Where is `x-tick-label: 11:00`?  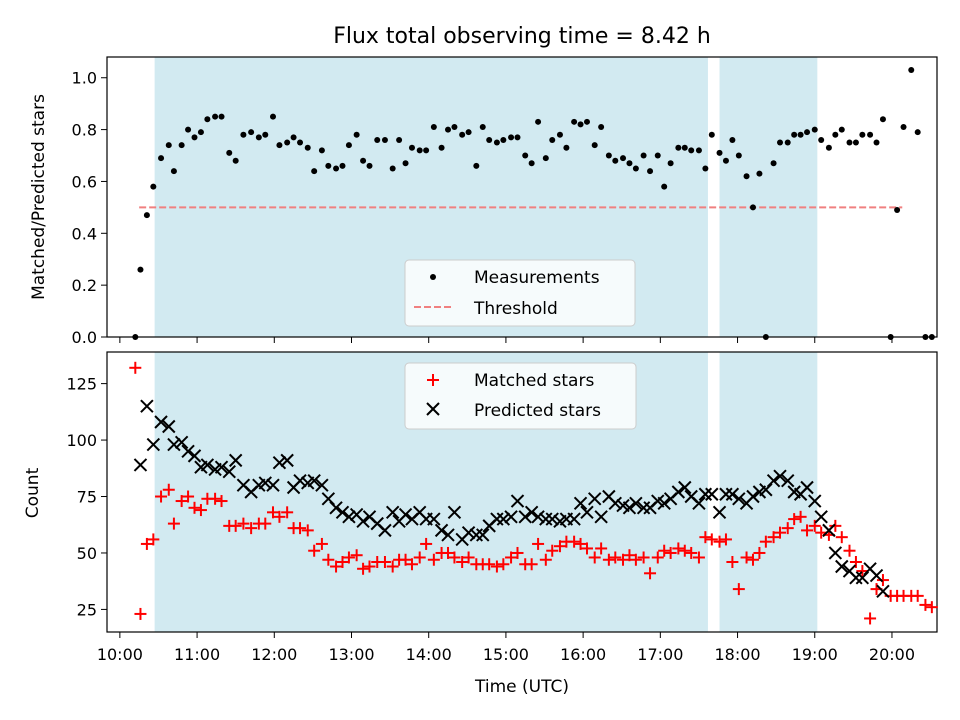 x-tick-label: 11:00 is located at coordinates (197, 654).